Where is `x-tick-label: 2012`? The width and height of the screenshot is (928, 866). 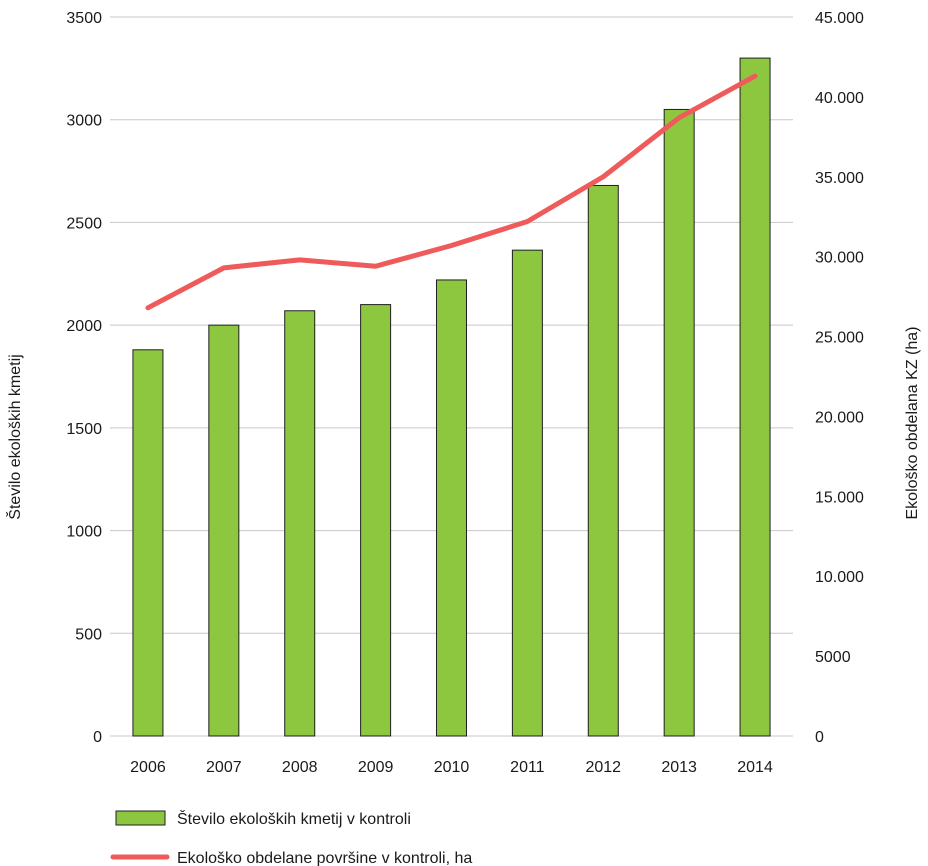 x-tick-label: 2012 is located at coordinates (603, 767).